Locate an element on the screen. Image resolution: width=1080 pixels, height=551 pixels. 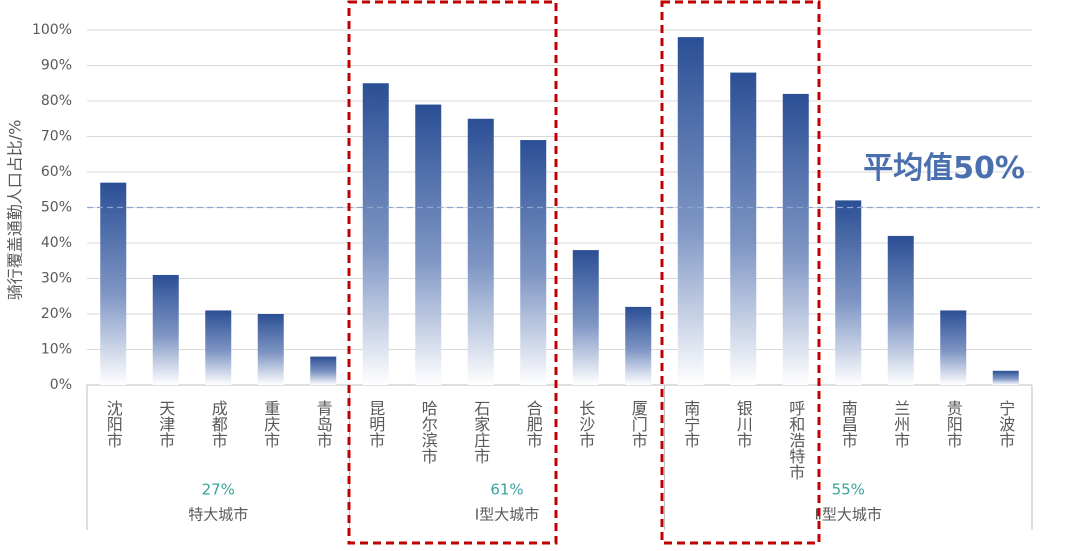
group-share: 61% is located at coordinates (506, 490).